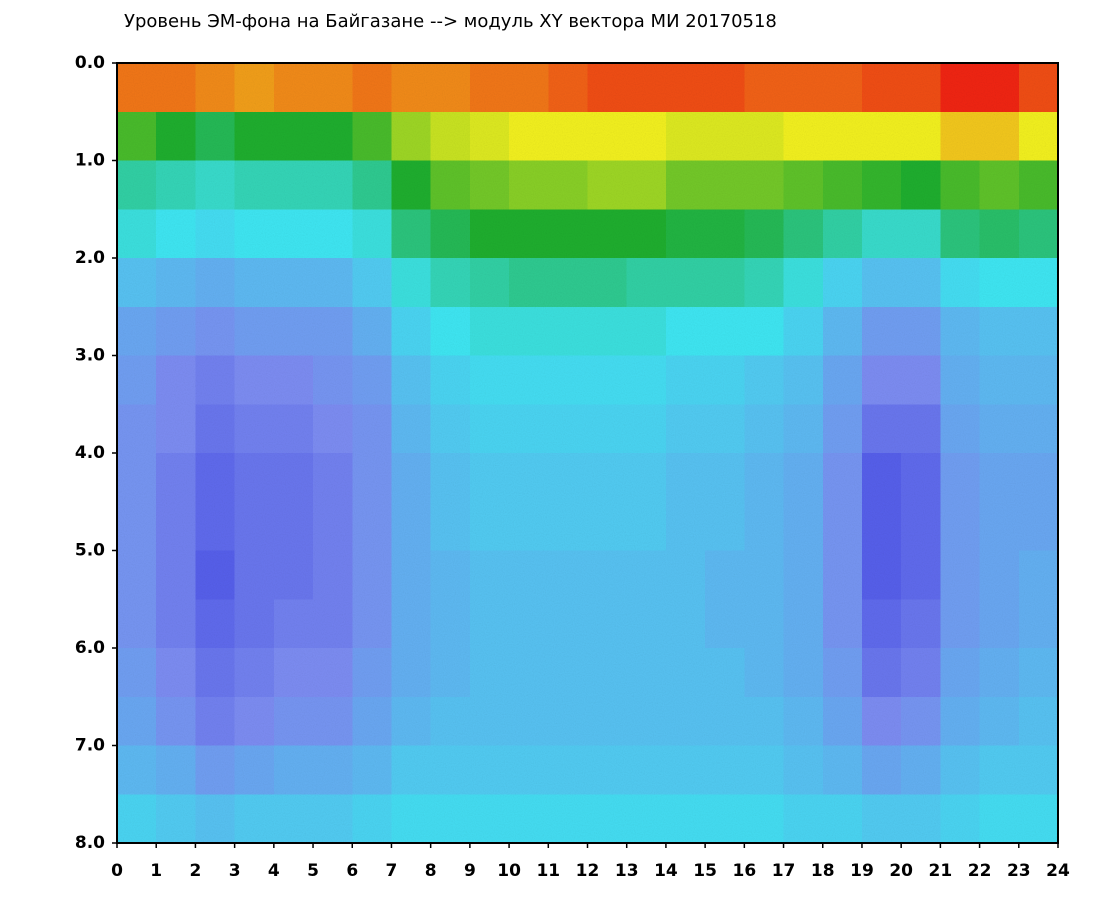  I want to click on x-tick-label: 24, so click(1058, 871).